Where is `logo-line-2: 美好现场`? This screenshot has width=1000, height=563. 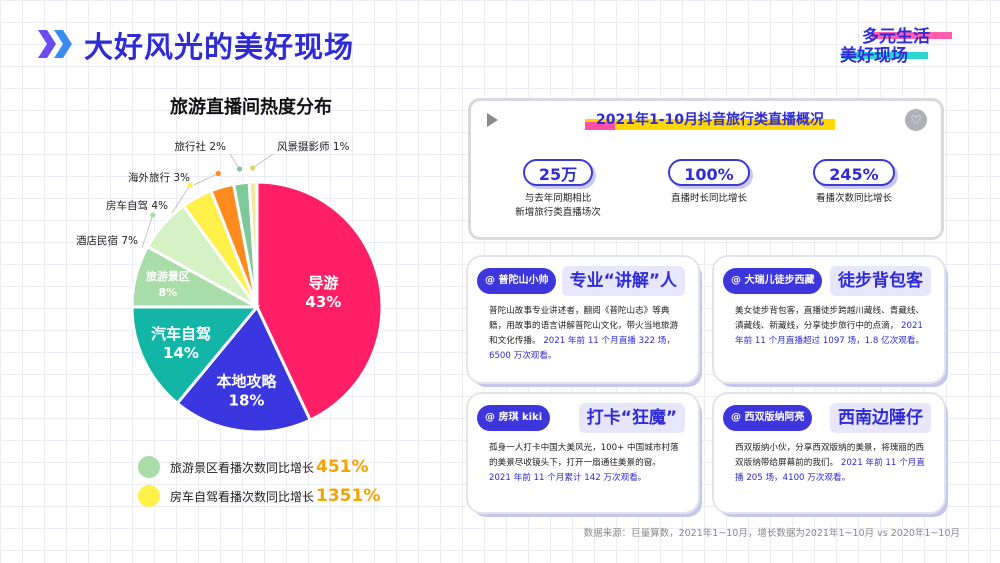
logo-line-2: 美好现场 is located at coordinates (874, 56).